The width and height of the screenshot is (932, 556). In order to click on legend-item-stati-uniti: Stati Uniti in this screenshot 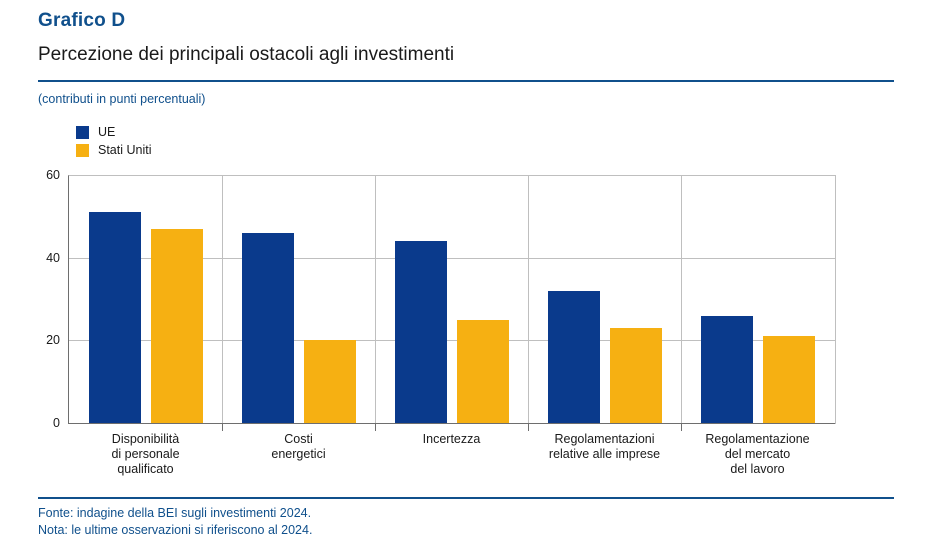, I will do `click(114, 150)`.